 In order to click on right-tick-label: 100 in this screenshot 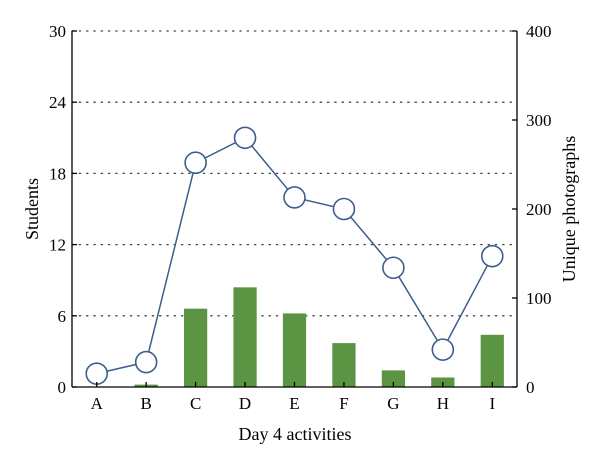, I will do `click(539, 298)`.